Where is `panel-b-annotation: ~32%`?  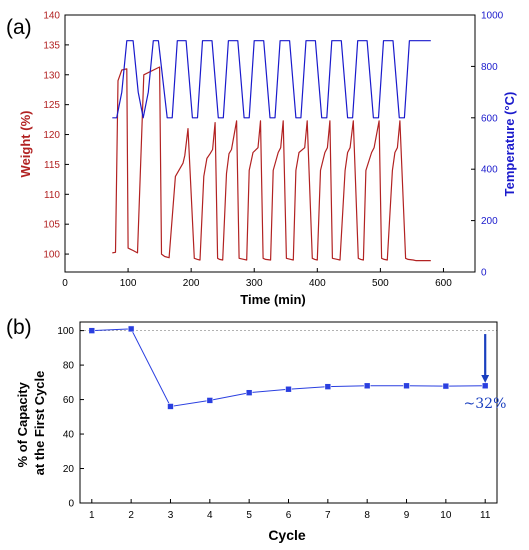 panel-b-annotation: ~32% is located at coordinates (485, 404).